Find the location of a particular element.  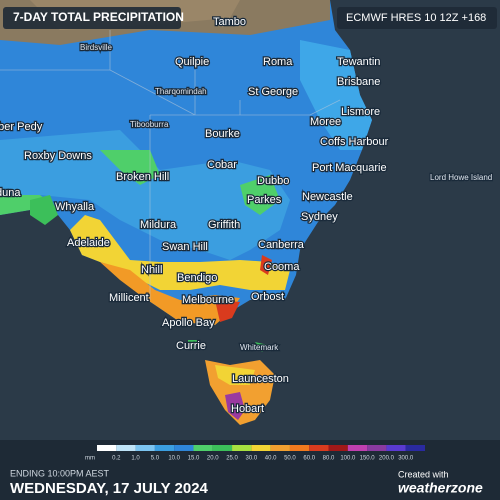

tas-north is located at coordinates (235, 375).